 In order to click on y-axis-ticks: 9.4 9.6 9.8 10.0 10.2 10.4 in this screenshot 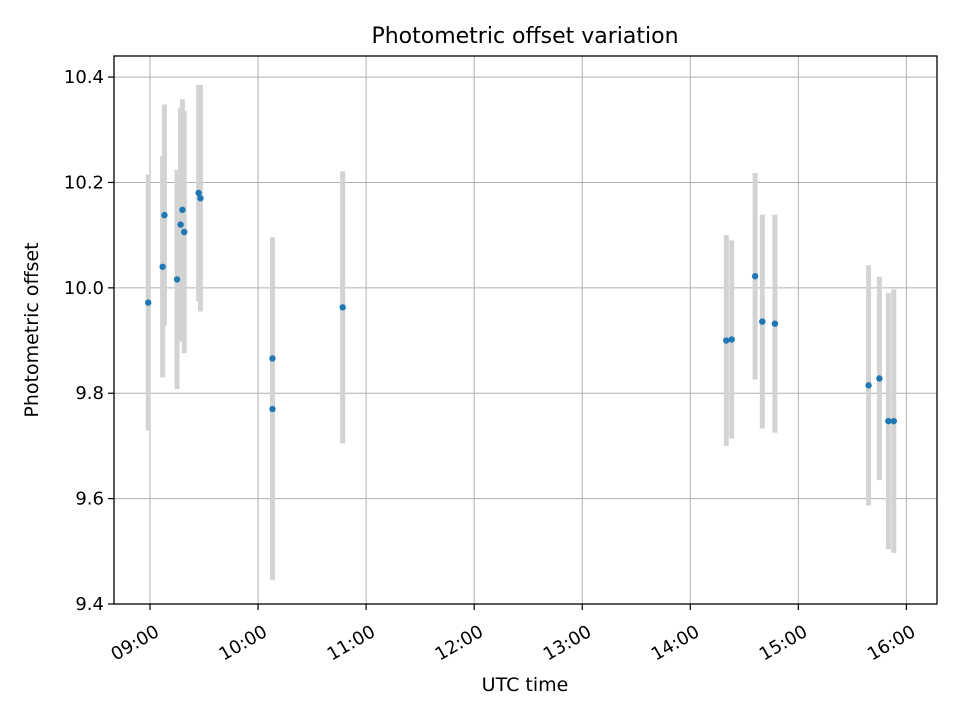, I will do `click(89, 341)`.